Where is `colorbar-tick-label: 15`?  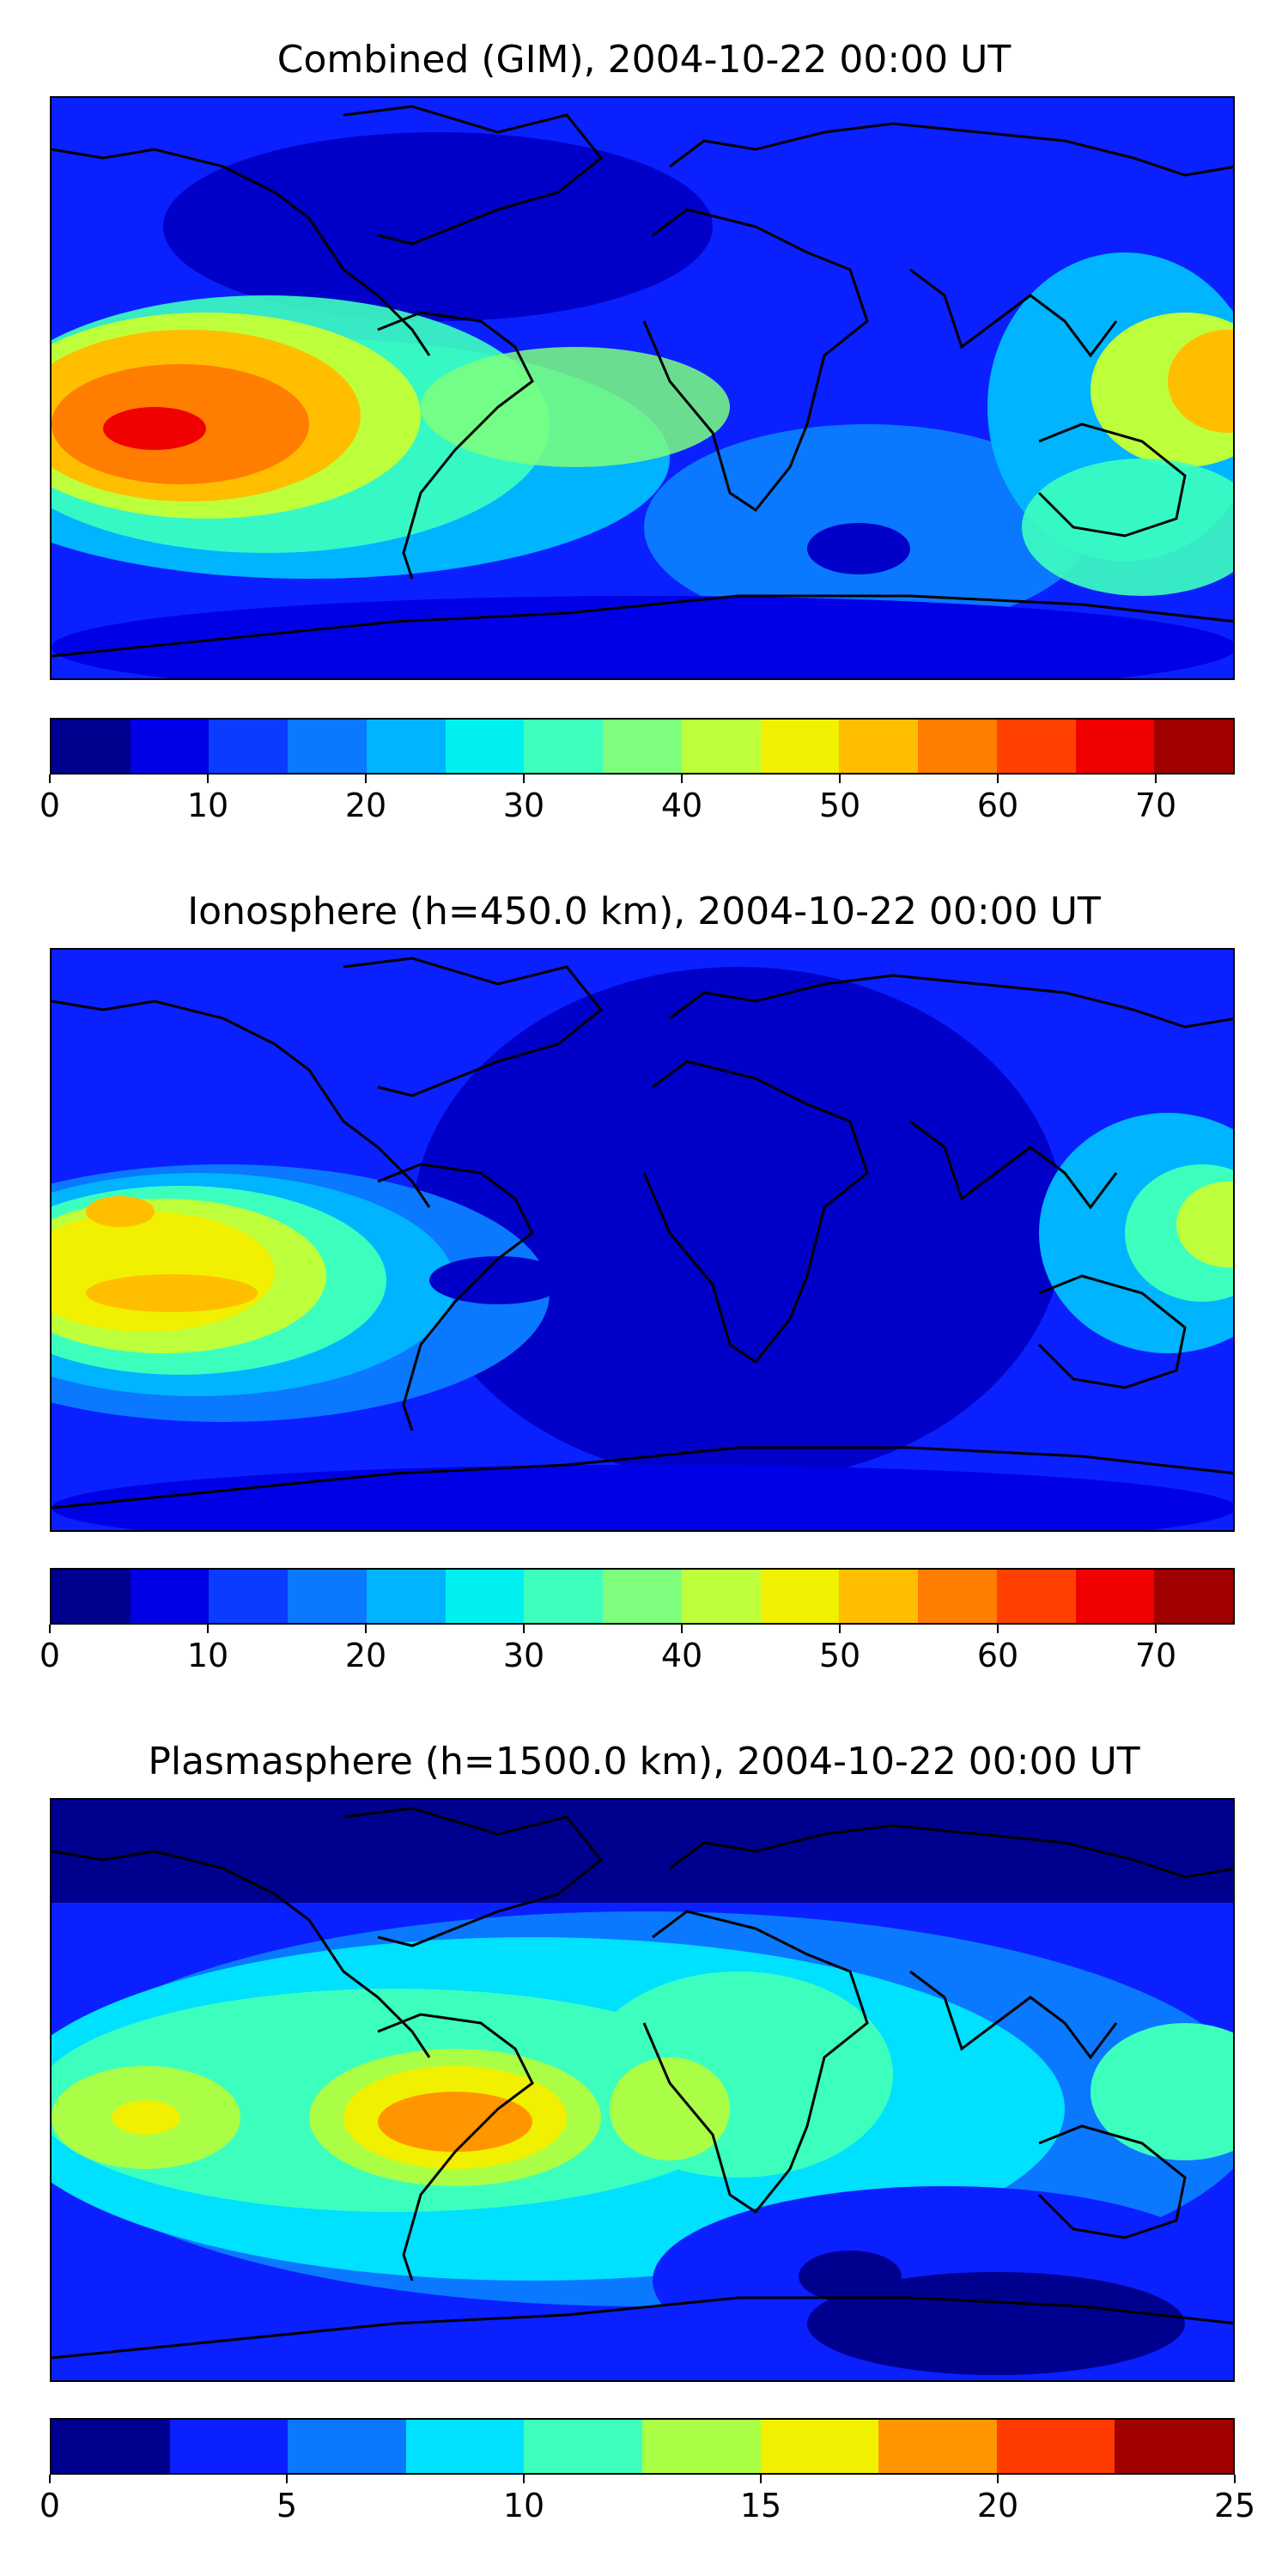 colorbar-tick-label: 15 is located at coordinates (760, 2506).